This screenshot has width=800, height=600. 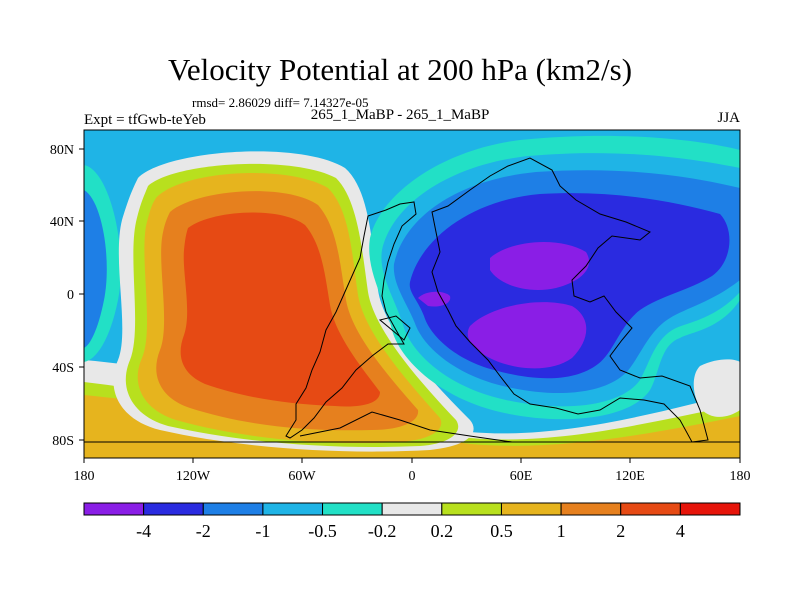 I want to click on east-neg-4-north, so click(x=540, y=265).